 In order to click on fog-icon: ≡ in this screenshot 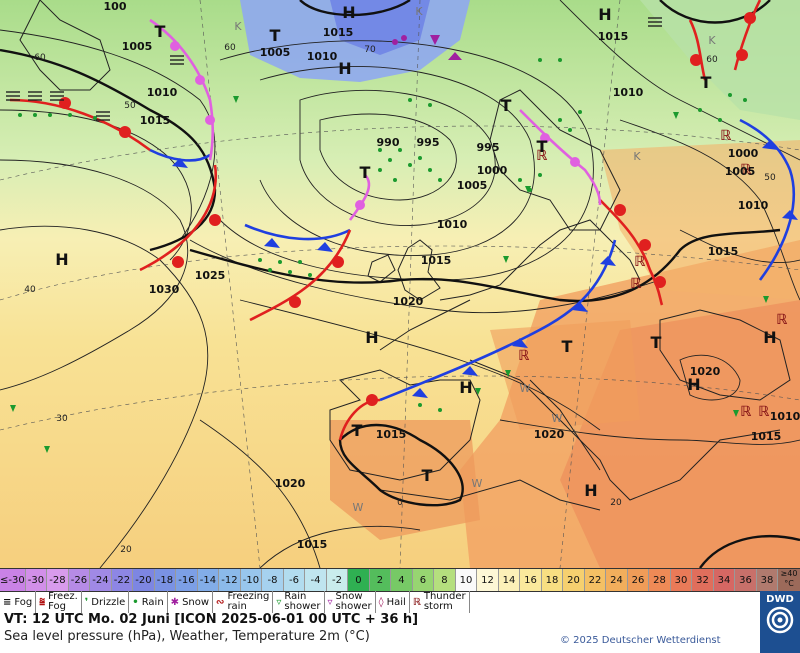, I will do `click(7, 602)`.